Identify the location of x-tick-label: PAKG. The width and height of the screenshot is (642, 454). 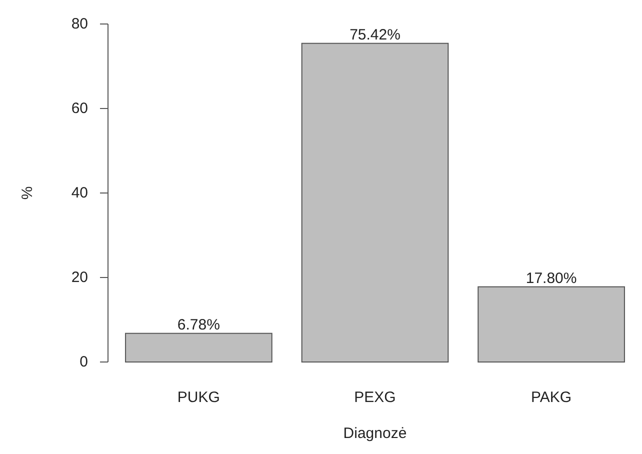
(551, 397).